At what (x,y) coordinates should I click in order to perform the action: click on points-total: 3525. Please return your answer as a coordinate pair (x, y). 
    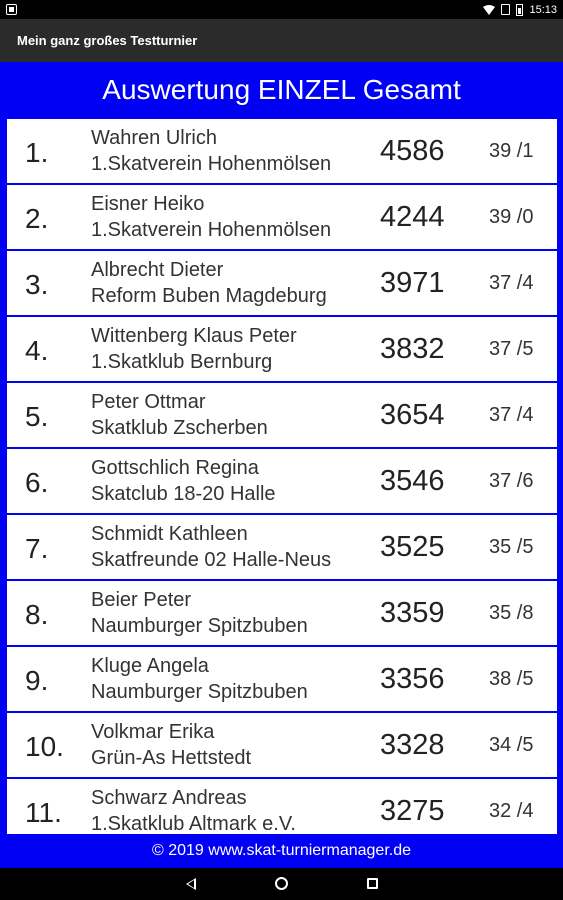
    Looking at the image, I should click on (412, 547).